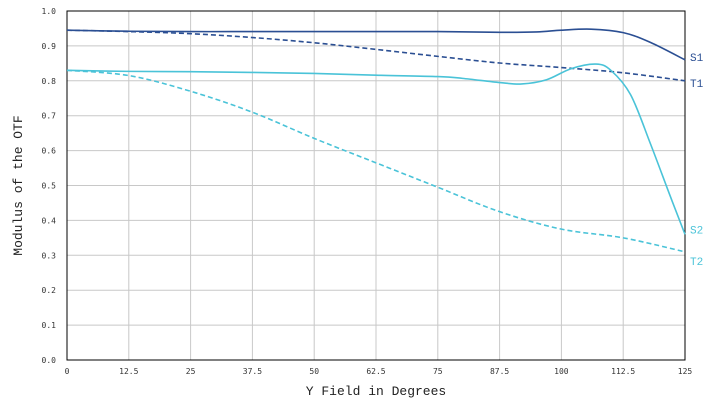  Describe the element at coordinates (623, 371) in the screenshot. I see `x-tick-label: 112.5` at that location.